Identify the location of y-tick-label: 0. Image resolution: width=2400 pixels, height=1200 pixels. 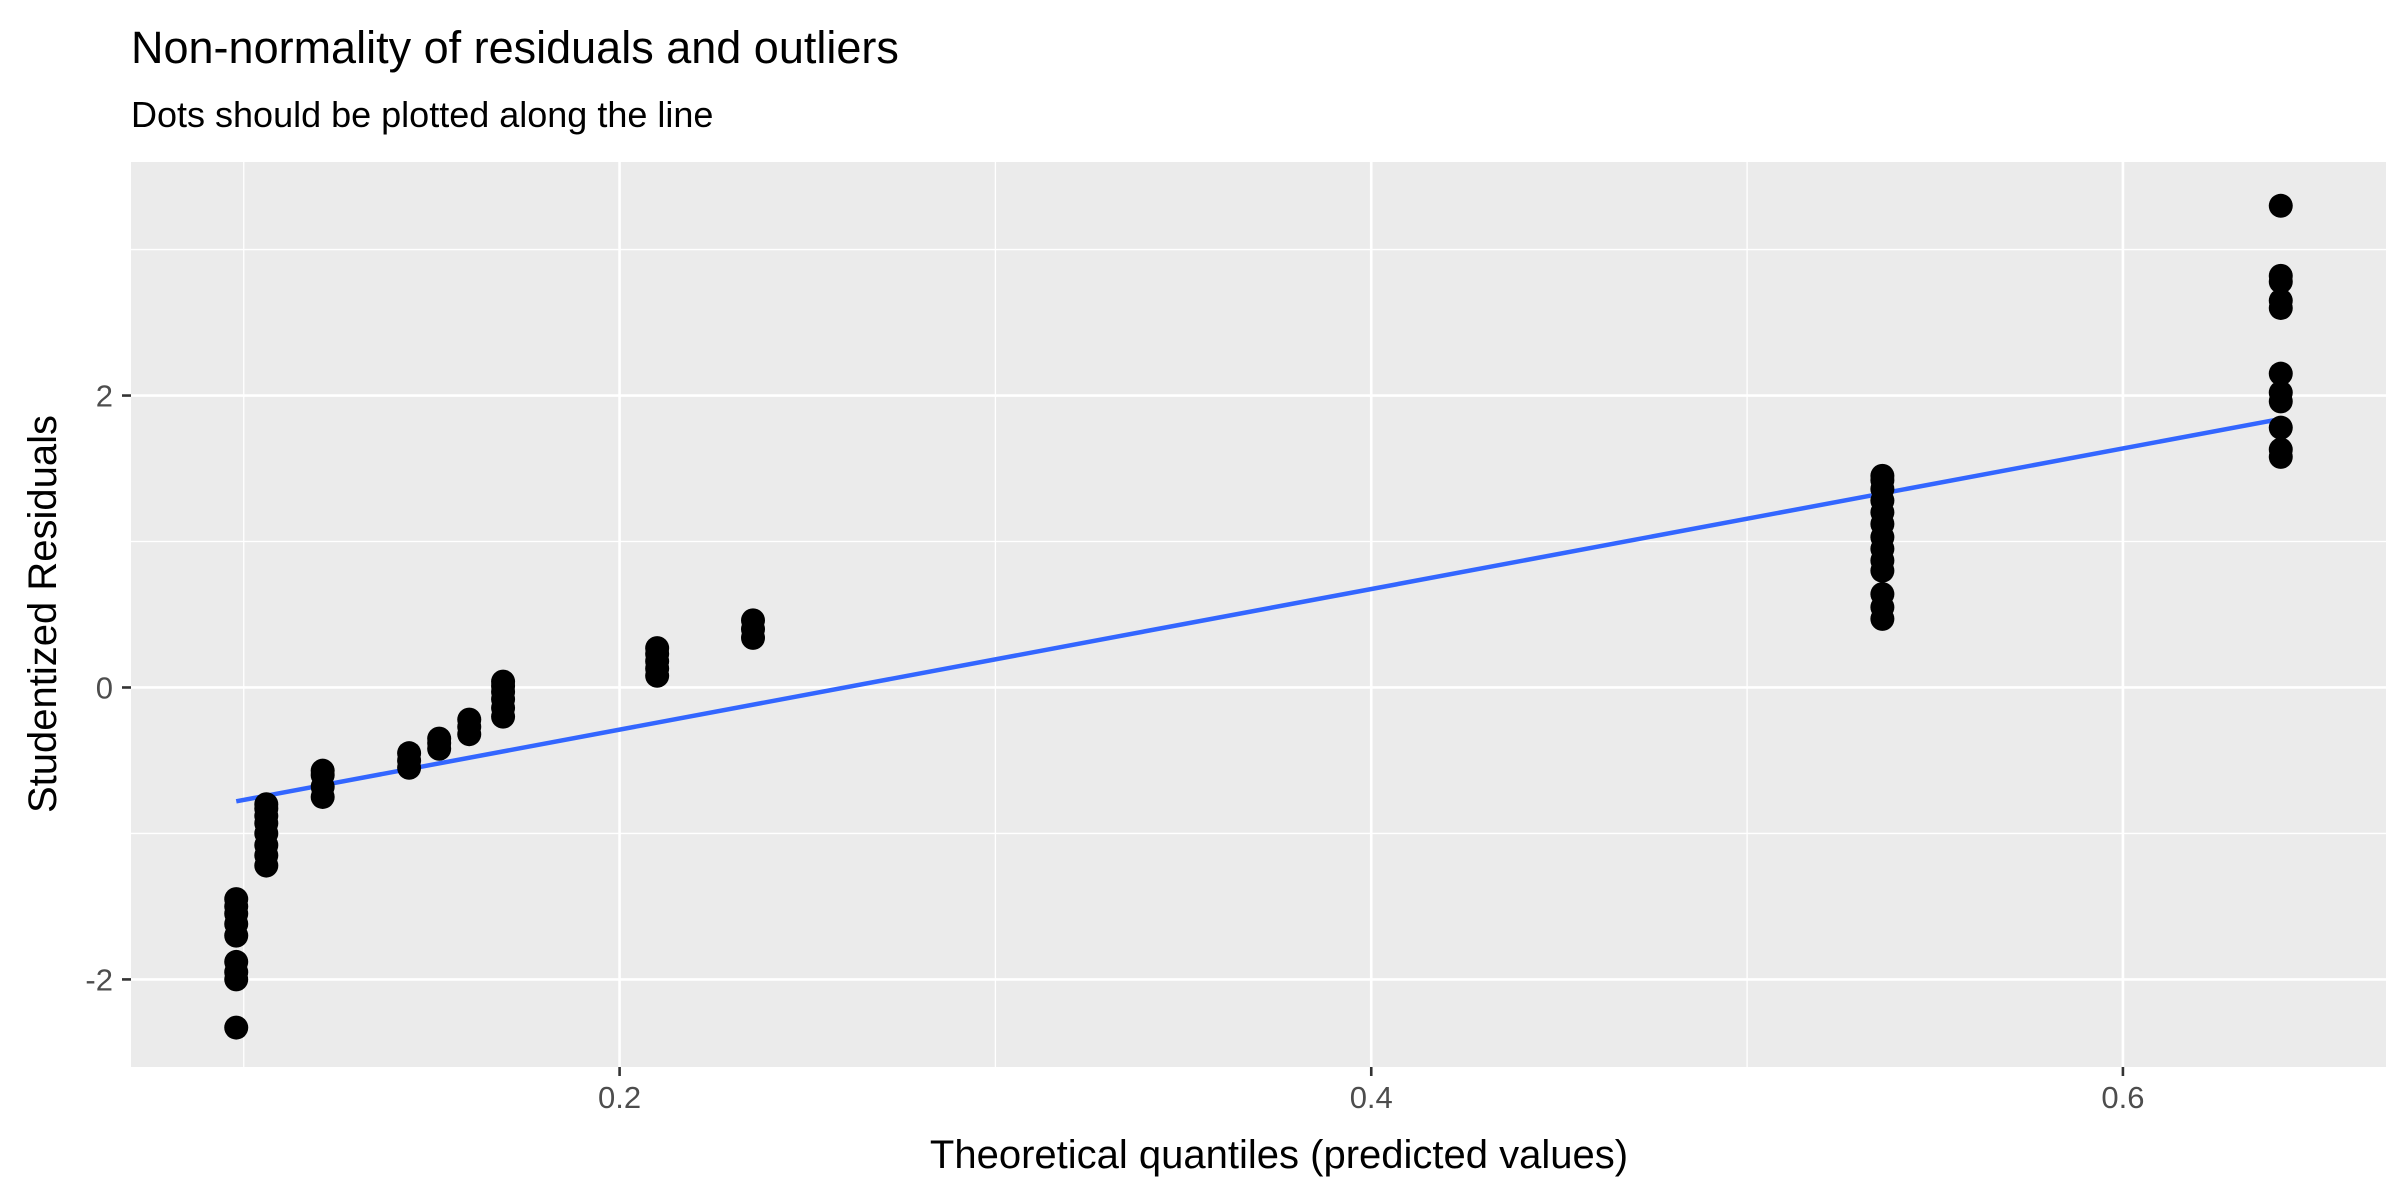
(104, 687).